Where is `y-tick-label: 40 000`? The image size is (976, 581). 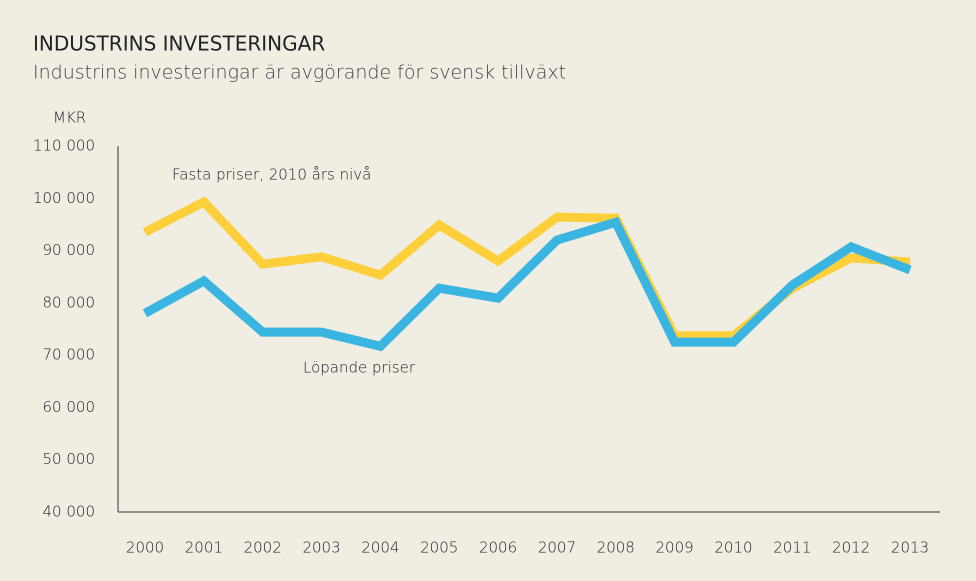
y-tick-label: 40 000 is located at coordinates (69, 512).